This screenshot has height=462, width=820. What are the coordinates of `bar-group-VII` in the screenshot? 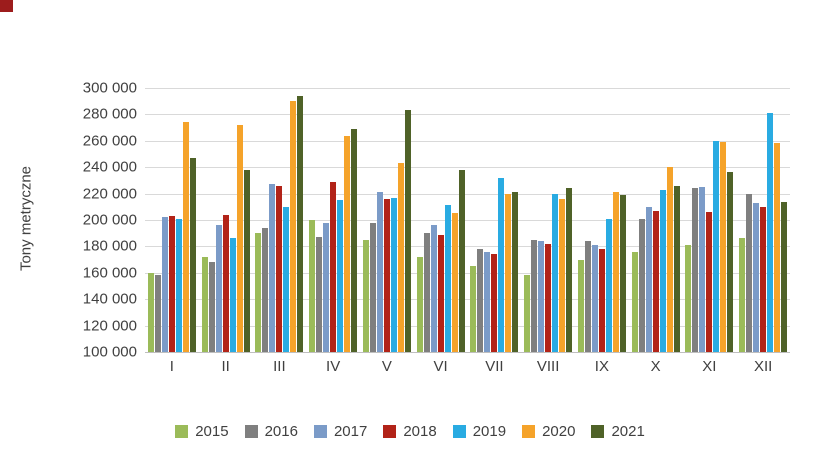 It's located at (495, 220).